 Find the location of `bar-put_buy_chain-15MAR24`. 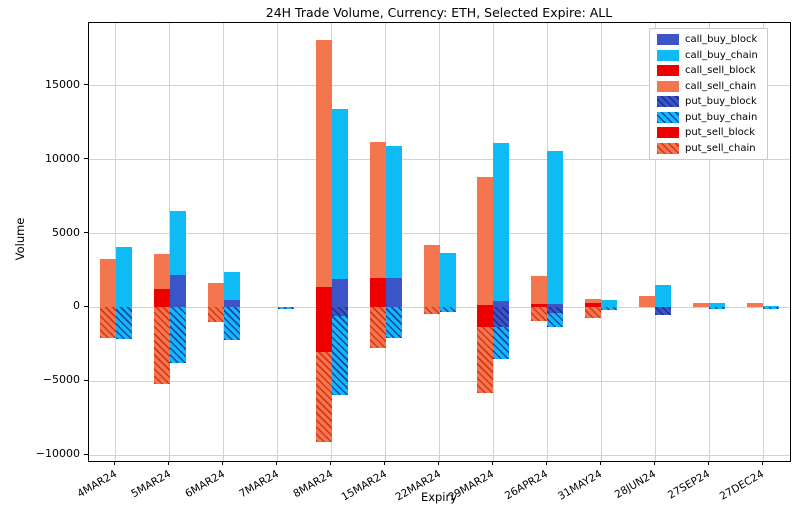

bar-put_buy_chain-15MAR24 is located at coordinates (393, 323).